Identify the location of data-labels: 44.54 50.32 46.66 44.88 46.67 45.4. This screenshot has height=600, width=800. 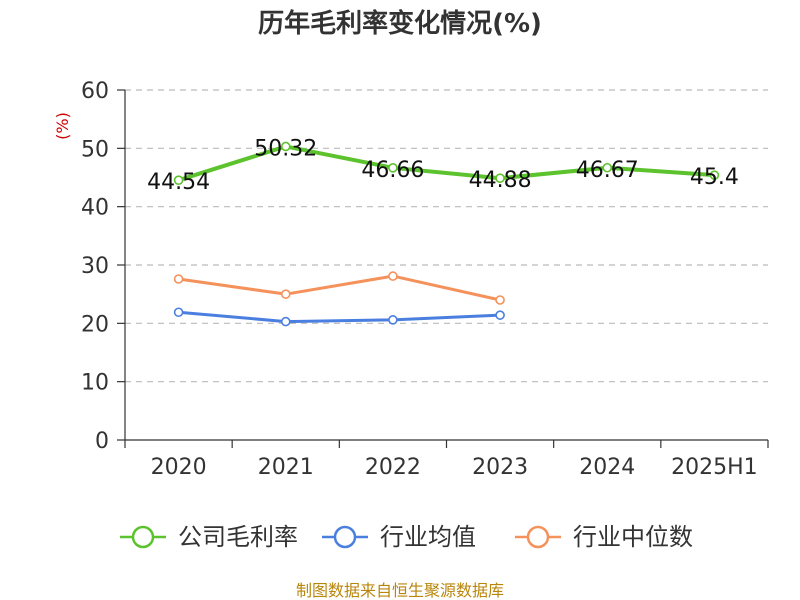
(443, 165).